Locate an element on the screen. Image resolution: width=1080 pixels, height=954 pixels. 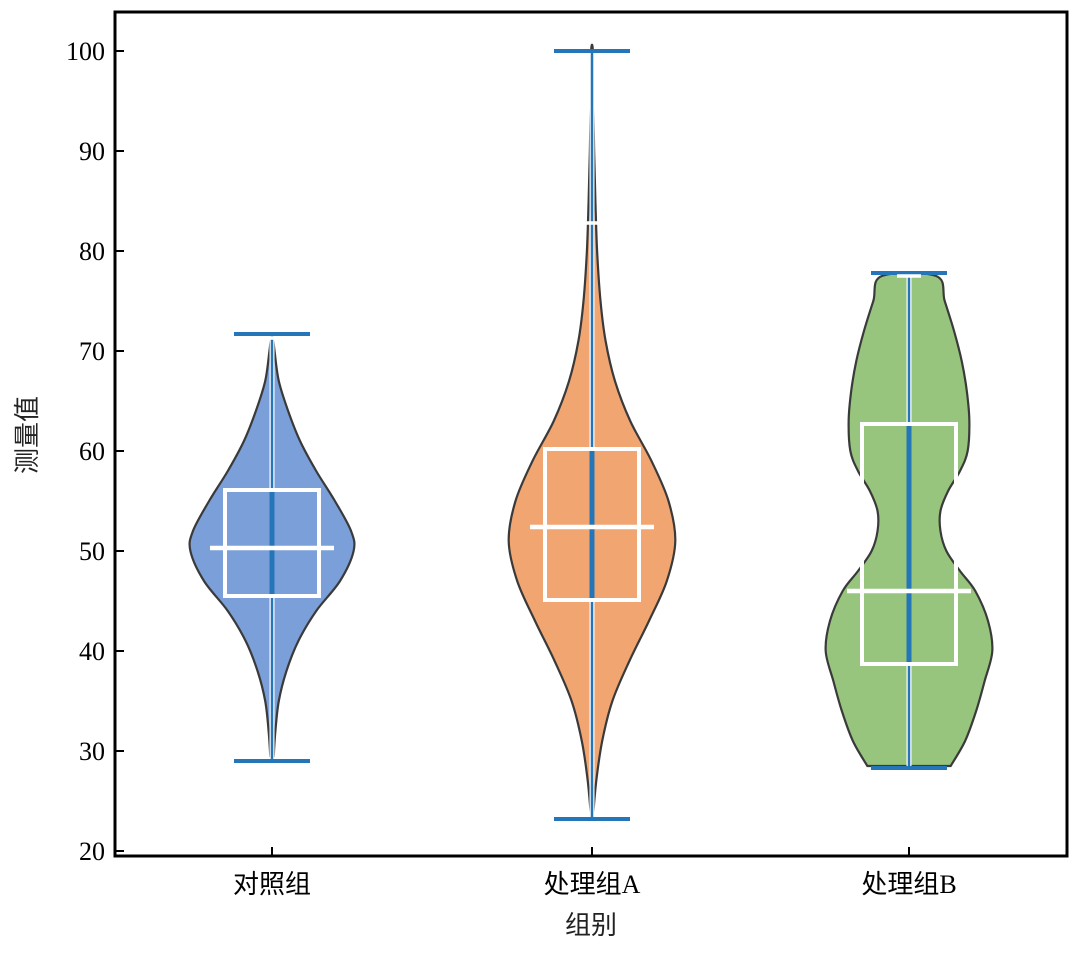
y-axis-title: 测量值 is located at coordinates (28, 435).